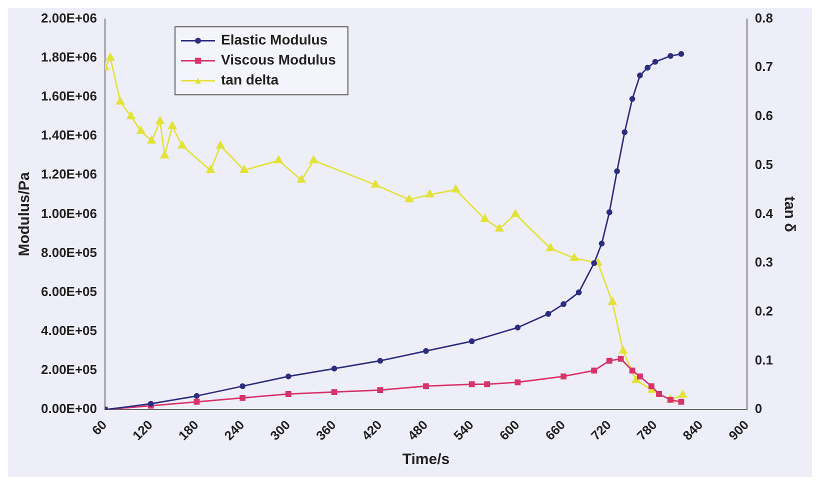 The image size is (820, 485). I want to click on x-tick-label: 840, so click(693, 430).